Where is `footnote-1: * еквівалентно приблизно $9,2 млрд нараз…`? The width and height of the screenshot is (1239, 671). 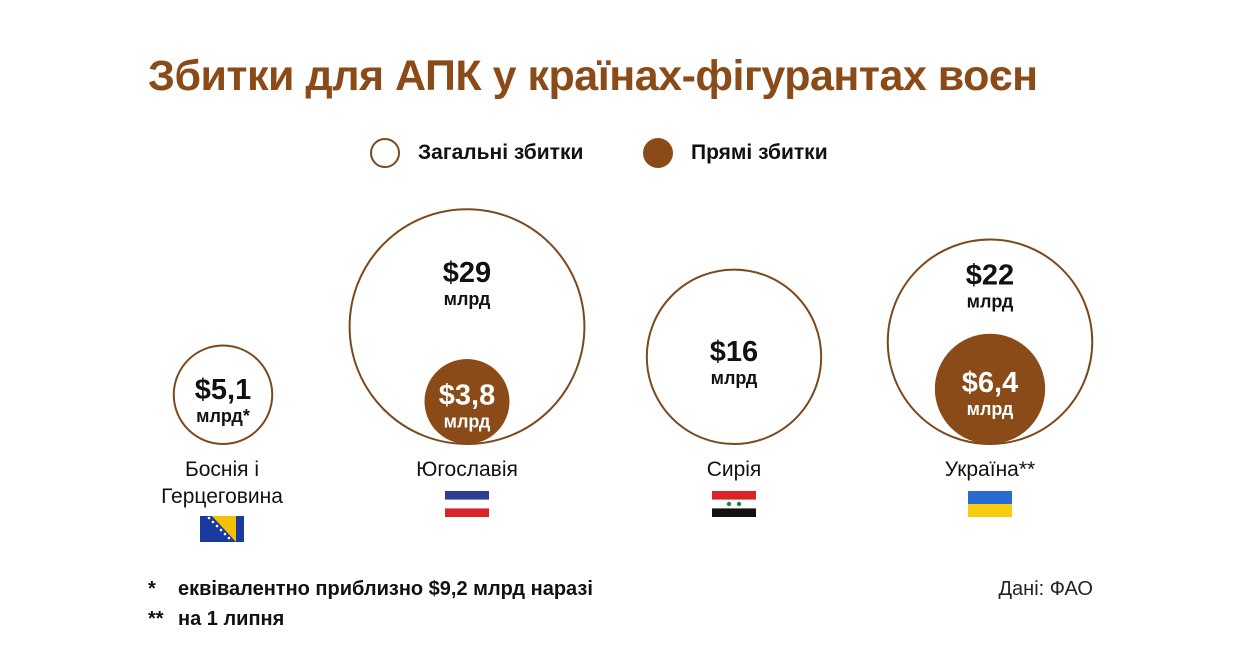
footnote-1: * еквівалентно приблизно $9,2 млрд нараз… is located at coordinates (370, 589).